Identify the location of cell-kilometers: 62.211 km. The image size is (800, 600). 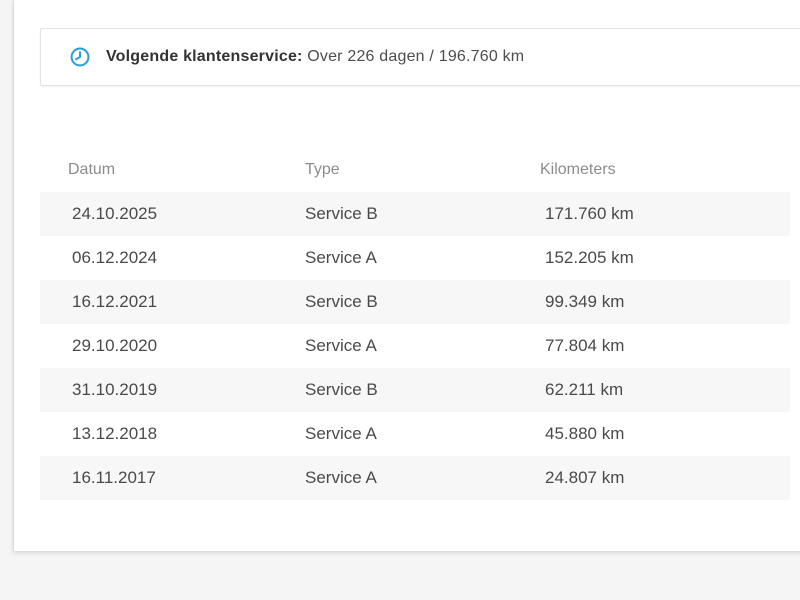
(584, 389).